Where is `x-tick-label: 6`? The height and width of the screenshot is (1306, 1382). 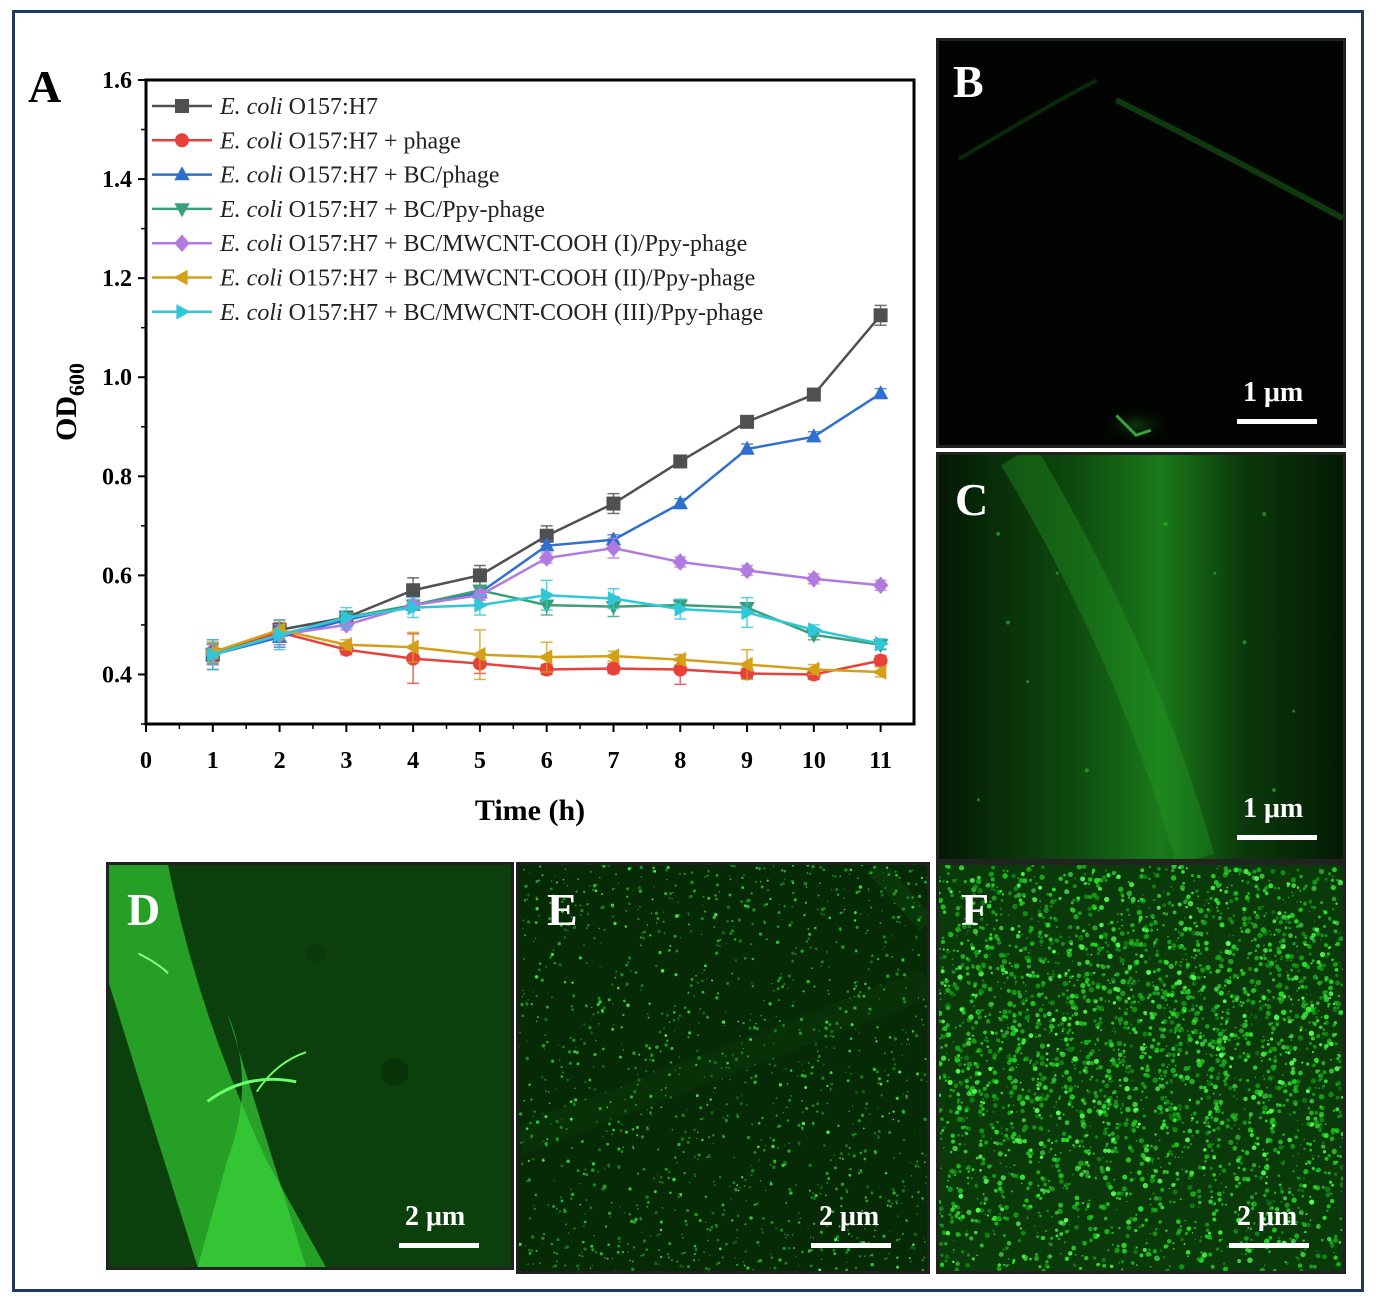 x-tick-label: 6 is located at coordinates (547, 761).